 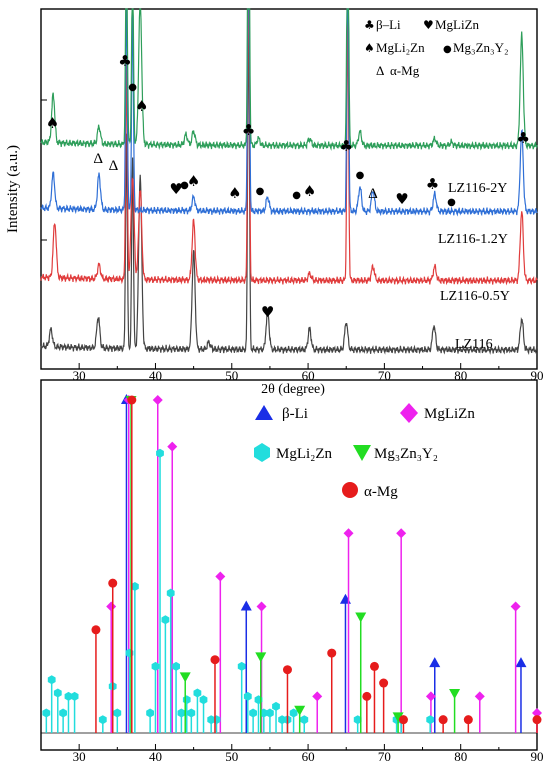 What do you see at coordinates (400, 47) in the screenshot?
I see `legend-label-mgli2zn: MgLi₂Zn` at bounding box center [400, 47].